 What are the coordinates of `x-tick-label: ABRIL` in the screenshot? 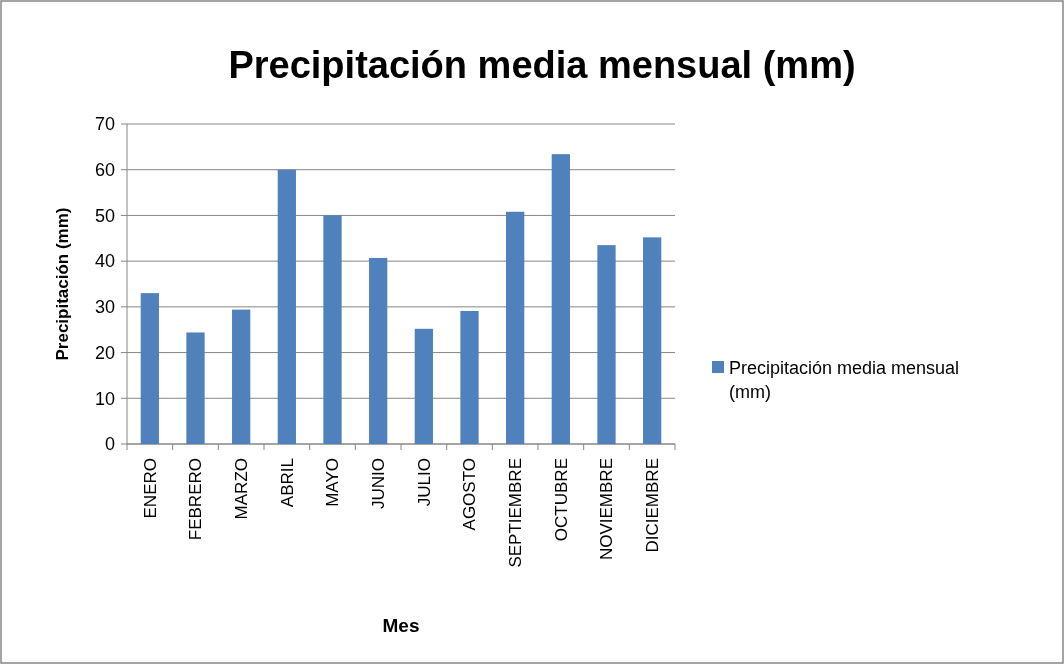 It's located at (287, 483).